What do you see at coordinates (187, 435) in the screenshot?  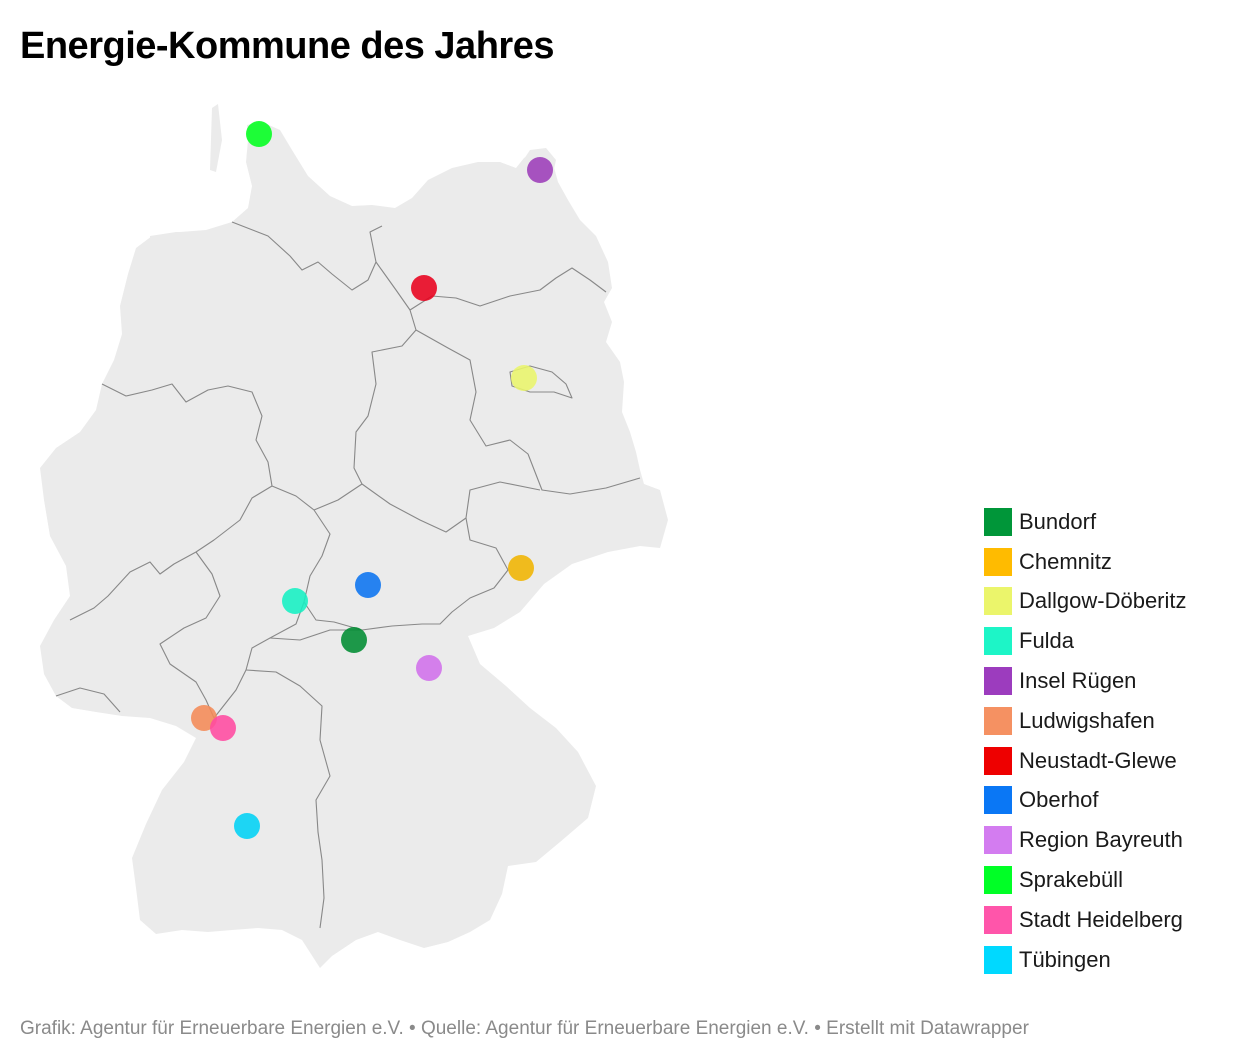 I see `border-nrw-ni` at bounding box center [187, 435].